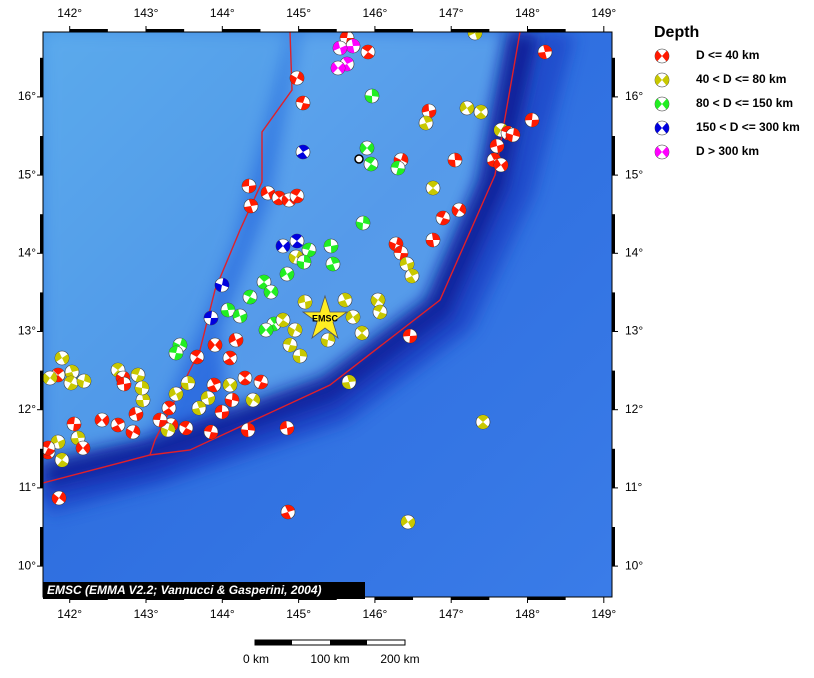 The image size is (814, 678). What do you see at coordinates (527, 13) in the screenshot?
I see `lon-label: 148°` at bounding box center [527, 13].